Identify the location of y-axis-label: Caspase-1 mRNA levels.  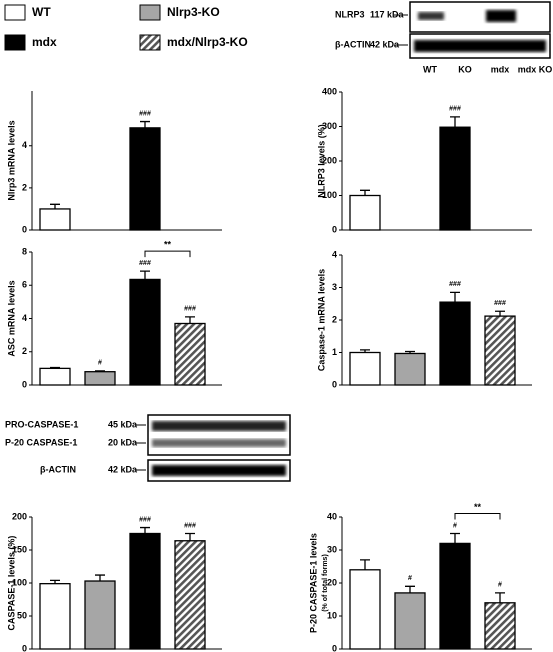
(321, 320).